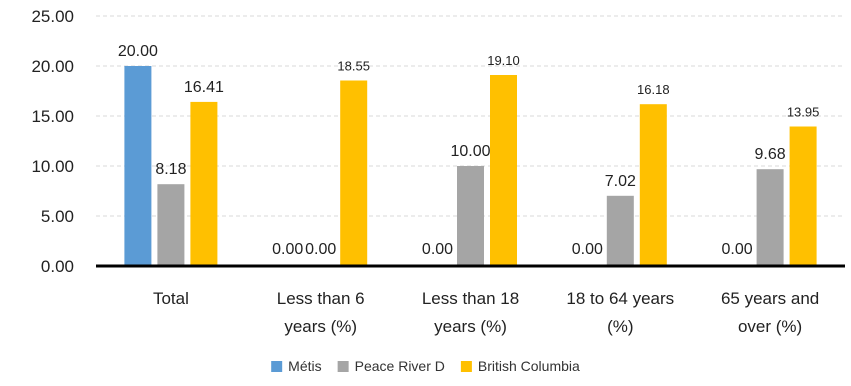 Image resolution: width=851 pixels, height=386 pixels. What do you see at coordinates (653, 89) in the screenshot?
I see `data-label: 16.18` at bounding box center [653, 89].